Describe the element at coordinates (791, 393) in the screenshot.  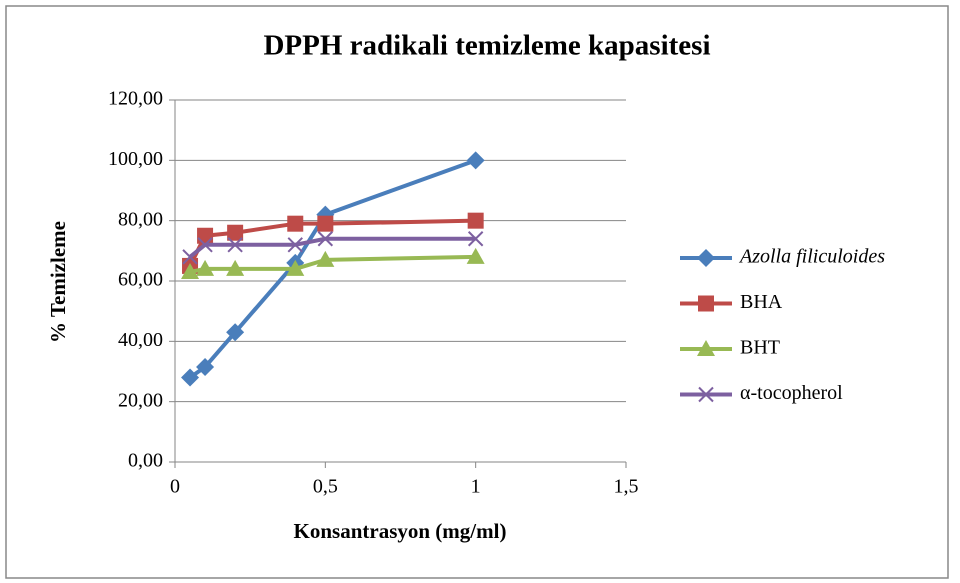
I see `legend-label: α-tocopherol` at that location.